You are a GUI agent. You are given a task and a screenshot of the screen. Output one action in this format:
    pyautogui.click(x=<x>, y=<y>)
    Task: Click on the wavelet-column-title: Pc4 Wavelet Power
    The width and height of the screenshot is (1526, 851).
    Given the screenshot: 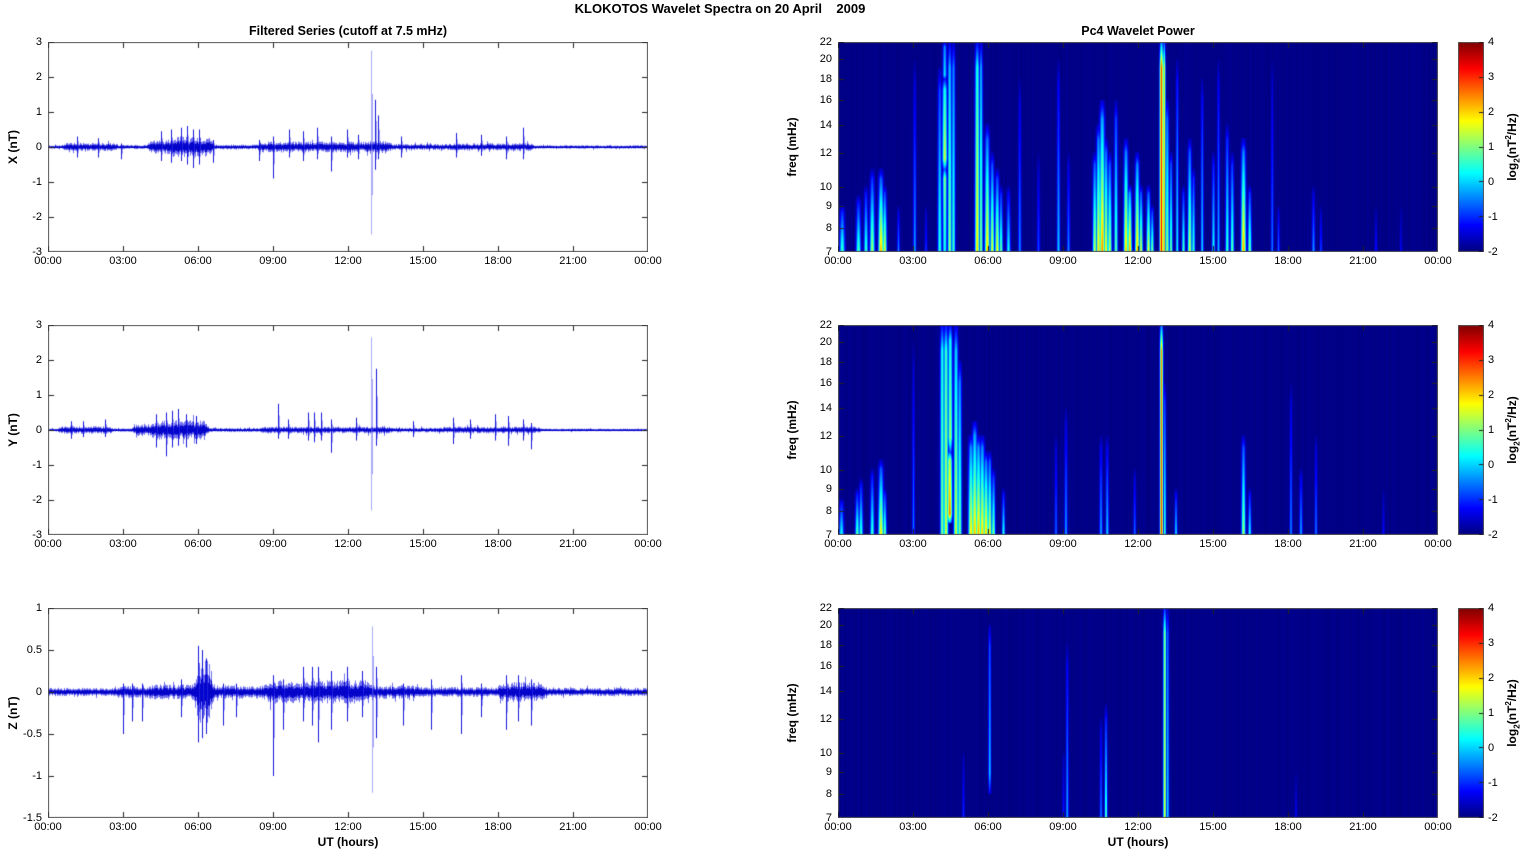 What is the action you would take?
    pyautogui.click(x=1138, y=31)
    